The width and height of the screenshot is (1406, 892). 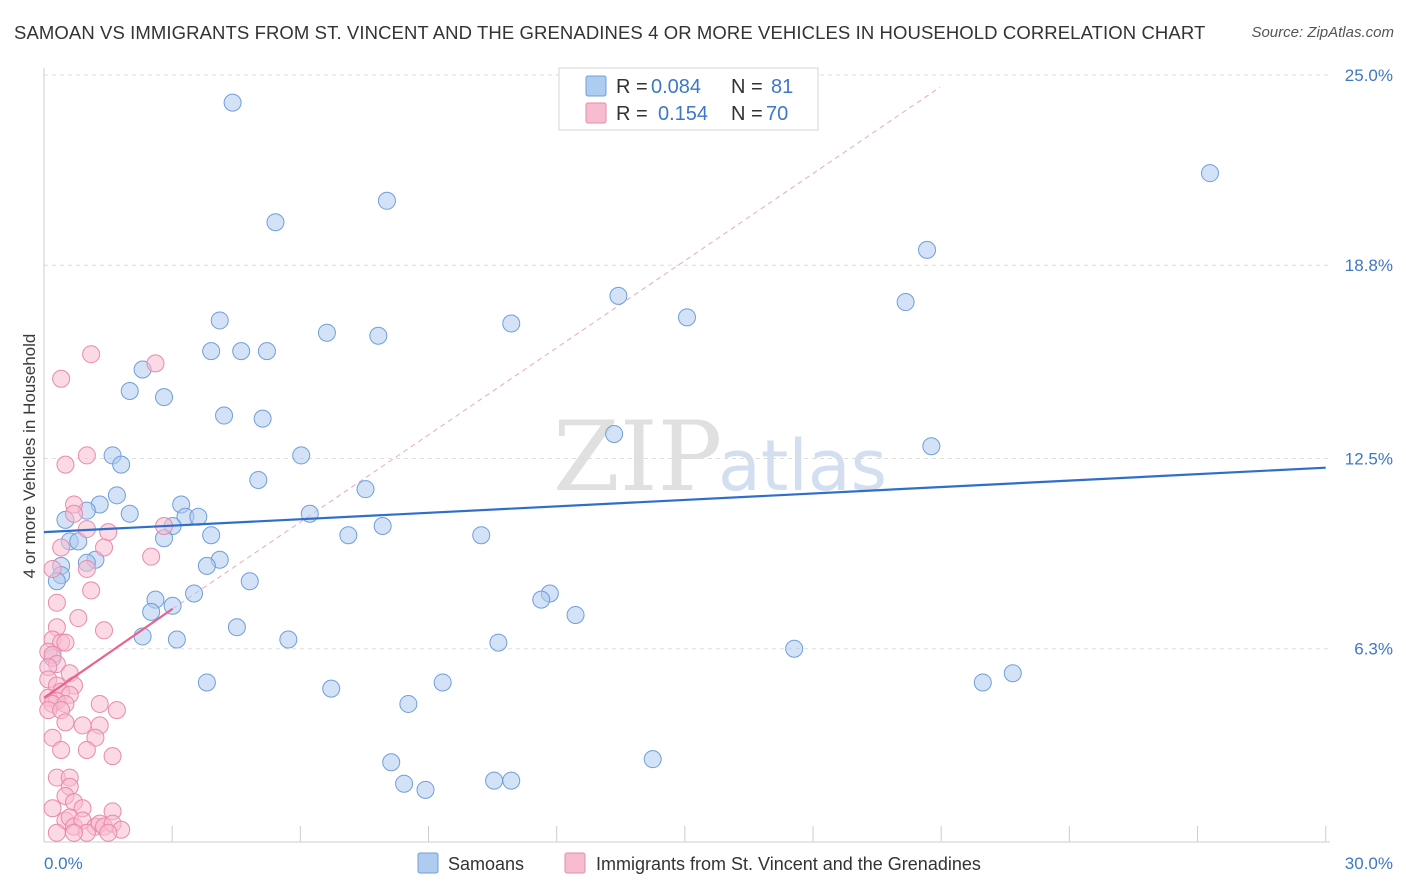 What do you see at coordinates (632, 87) in the screenshot?
I see `legend-r-label-samoans: R =` at bounding box center [632, 87].